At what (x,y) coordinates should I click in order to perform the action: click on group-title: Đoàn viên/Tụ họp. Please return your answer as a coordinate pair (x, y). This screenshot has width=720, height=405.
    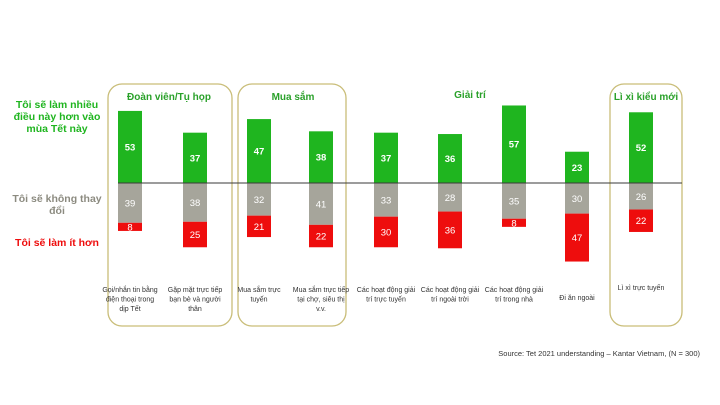
    Looking at the image, I should click on (169, 97).